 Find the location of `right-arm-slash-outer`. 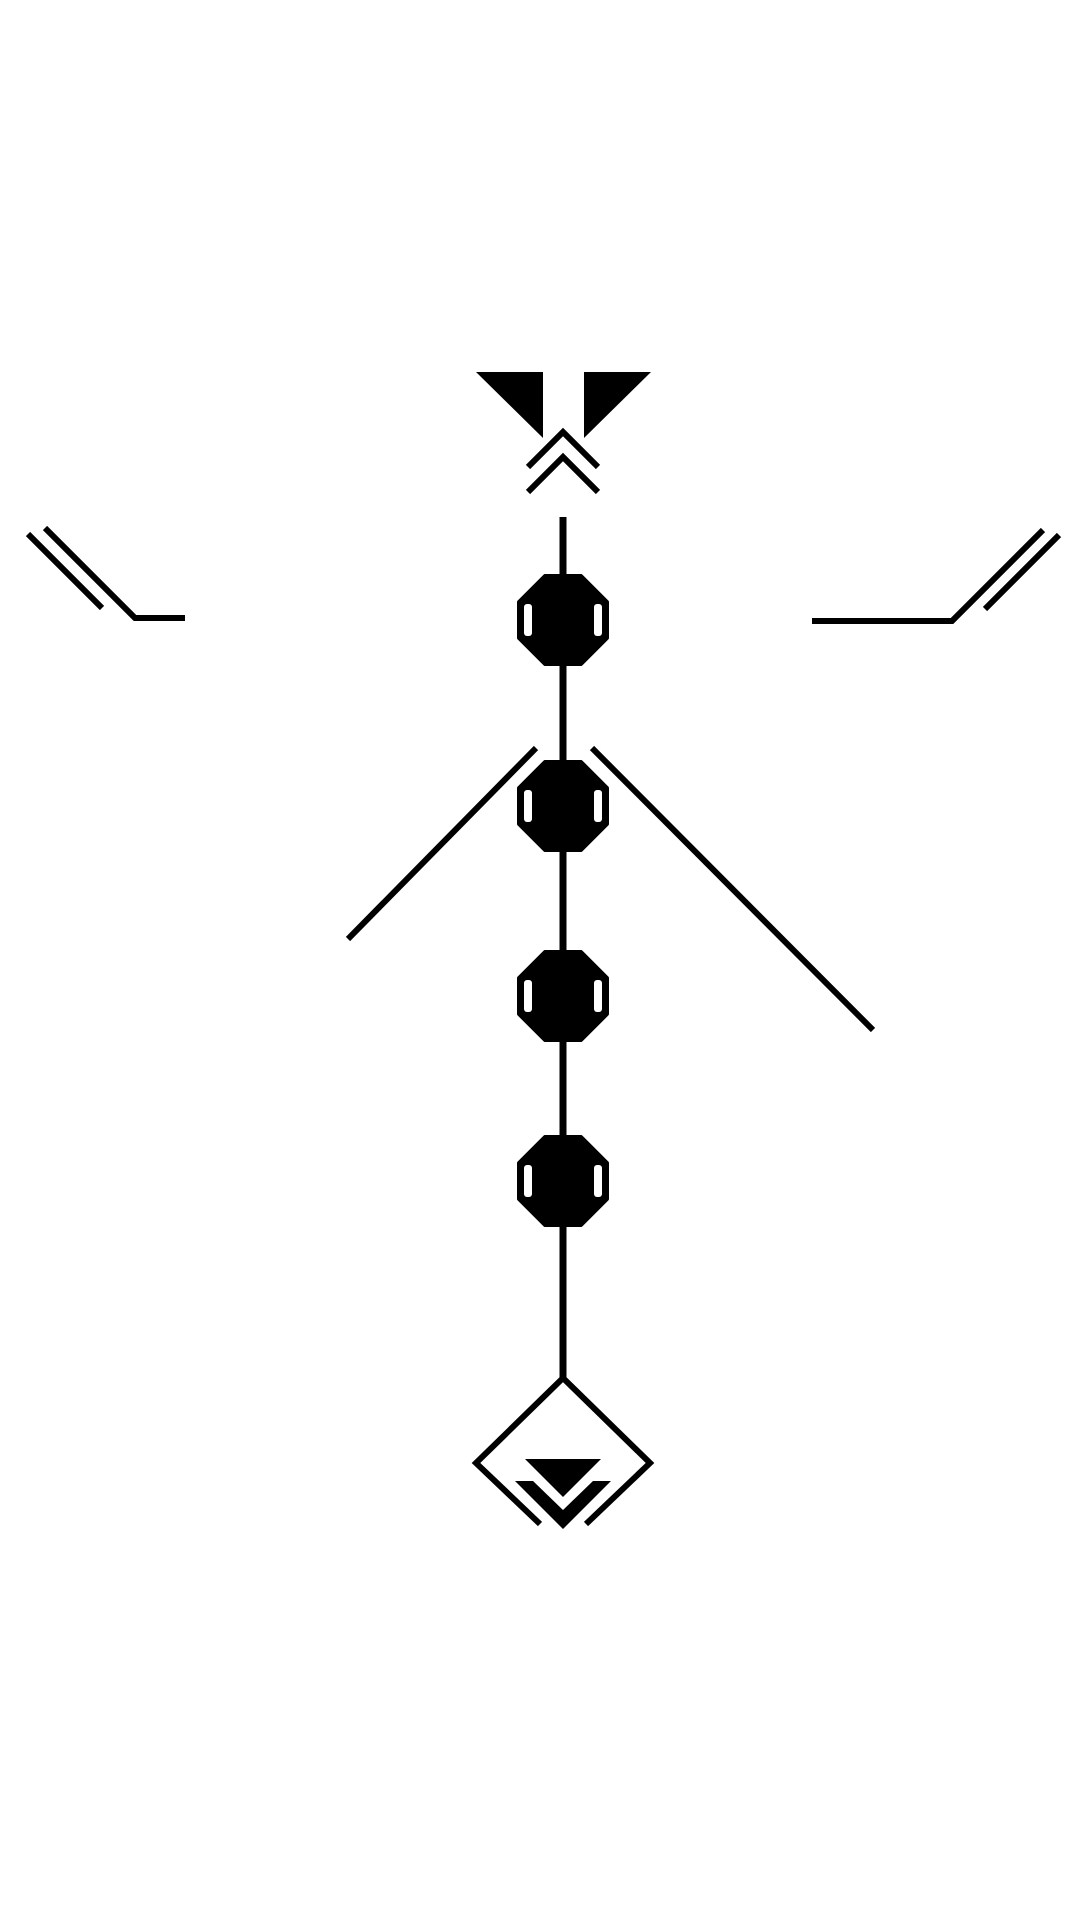

right-arm-slash-outer is located at coordinates (1022, 572).